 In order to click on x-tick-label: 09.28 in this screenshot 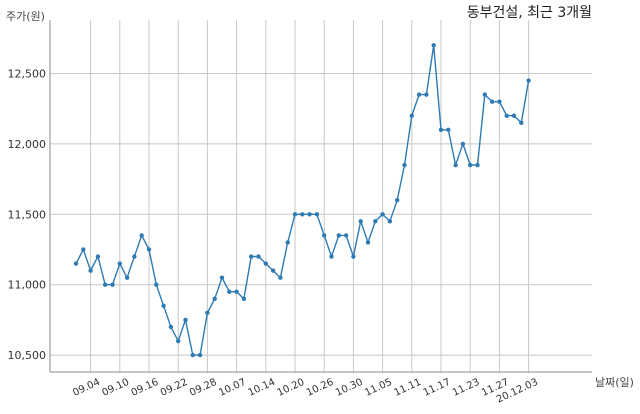, I will do `click(203, 388)`.